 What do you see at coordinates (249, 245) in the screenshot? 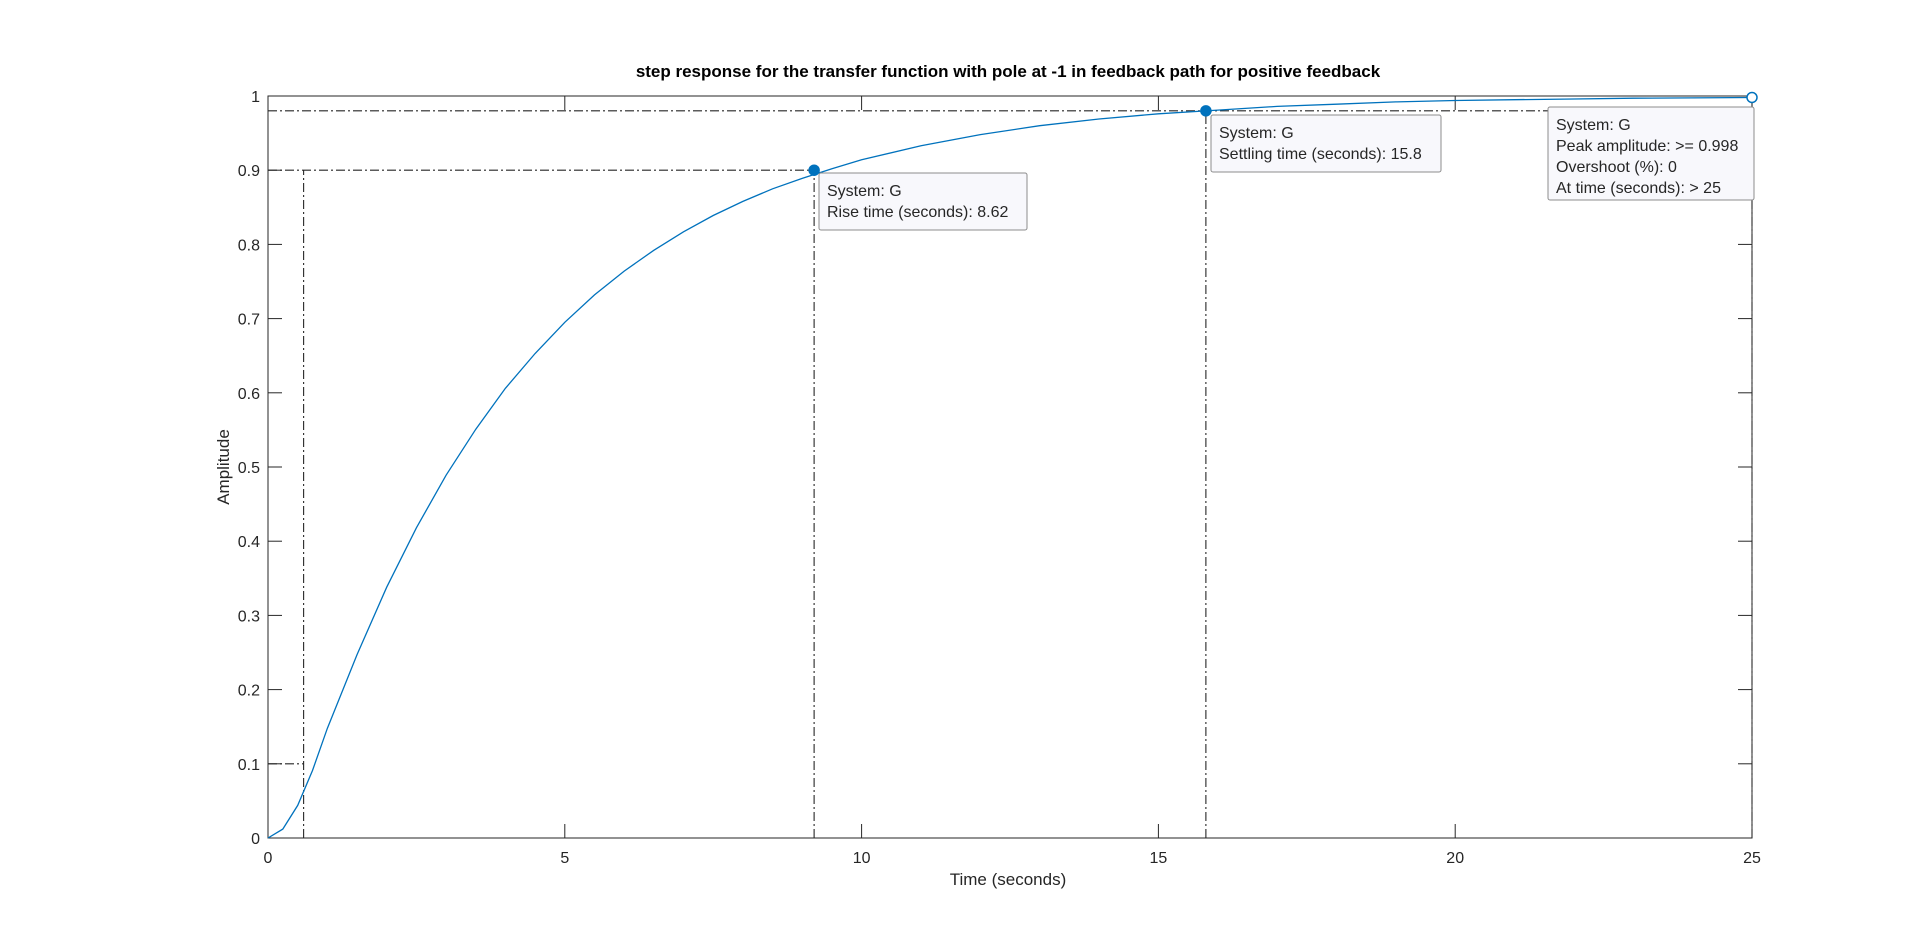
I see `y-tick-label: 0.8` at bounding box center [249, 245].